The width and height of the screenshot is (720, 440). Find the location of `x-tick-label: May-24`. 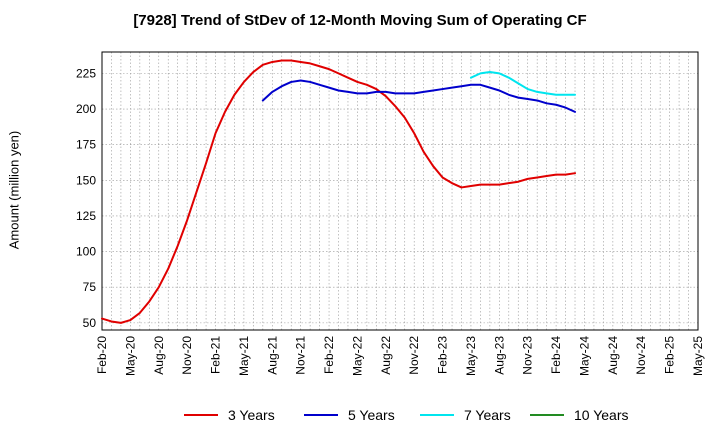

x-tick-label: May-24 is located at coordinates (584, 356).